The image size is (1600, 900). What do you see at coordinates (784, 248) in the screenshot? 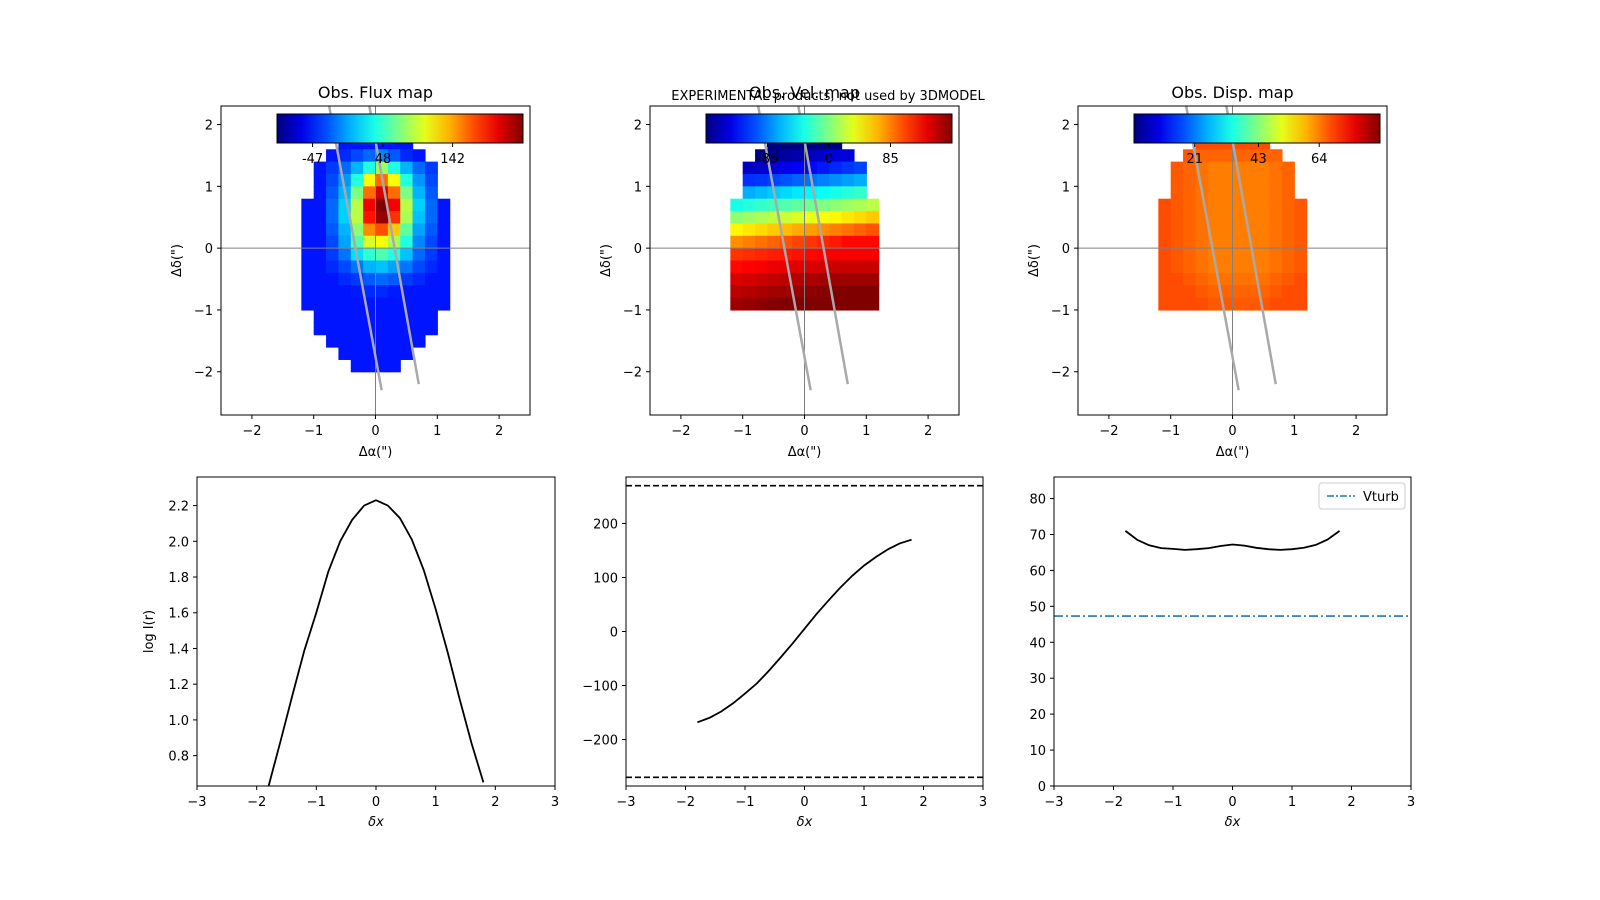
I see `slit-line` at bounding box center [784, 248].